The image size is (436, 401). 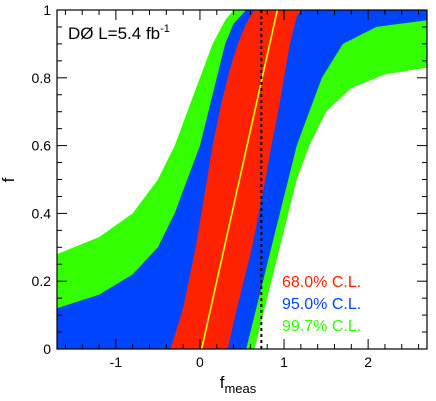 What do you see at coordinates (47, 349) in the screenshot?
I see `y-tick-label: 0` at bounding box center [47, 349].